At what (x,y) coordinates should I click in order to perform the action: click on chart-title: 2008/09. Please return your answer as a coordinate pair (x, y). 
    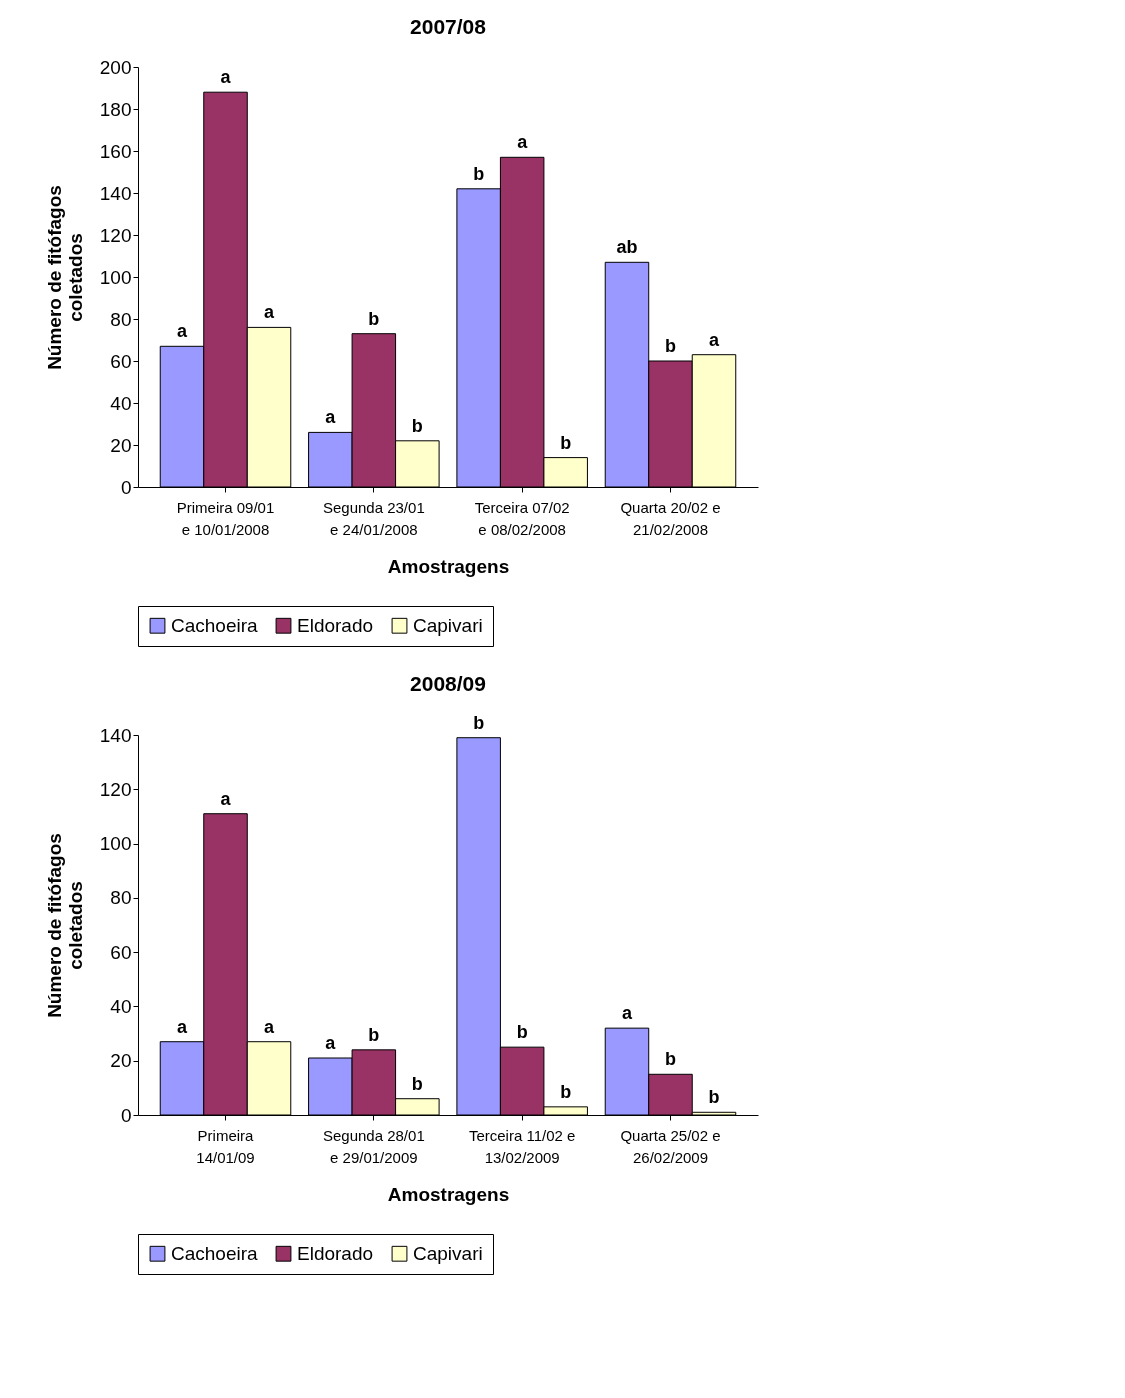
    Looking at the image, I should click on (448, 683).